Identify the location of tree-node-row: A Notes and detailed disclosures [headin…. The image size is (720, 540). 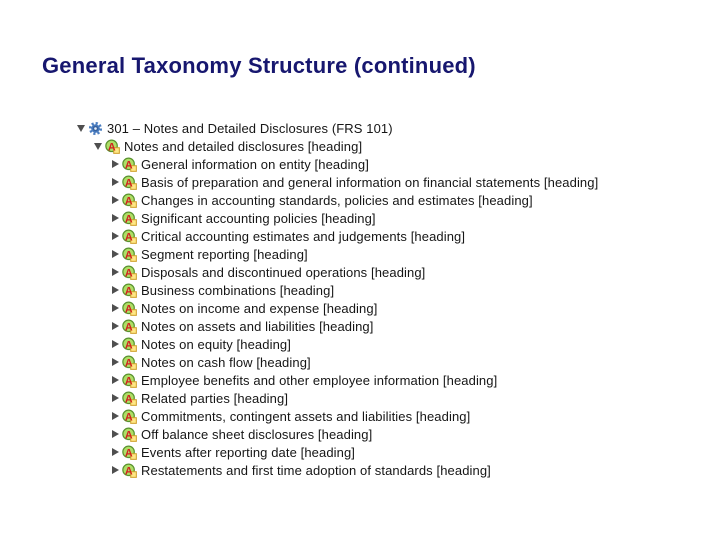
(345, 146).